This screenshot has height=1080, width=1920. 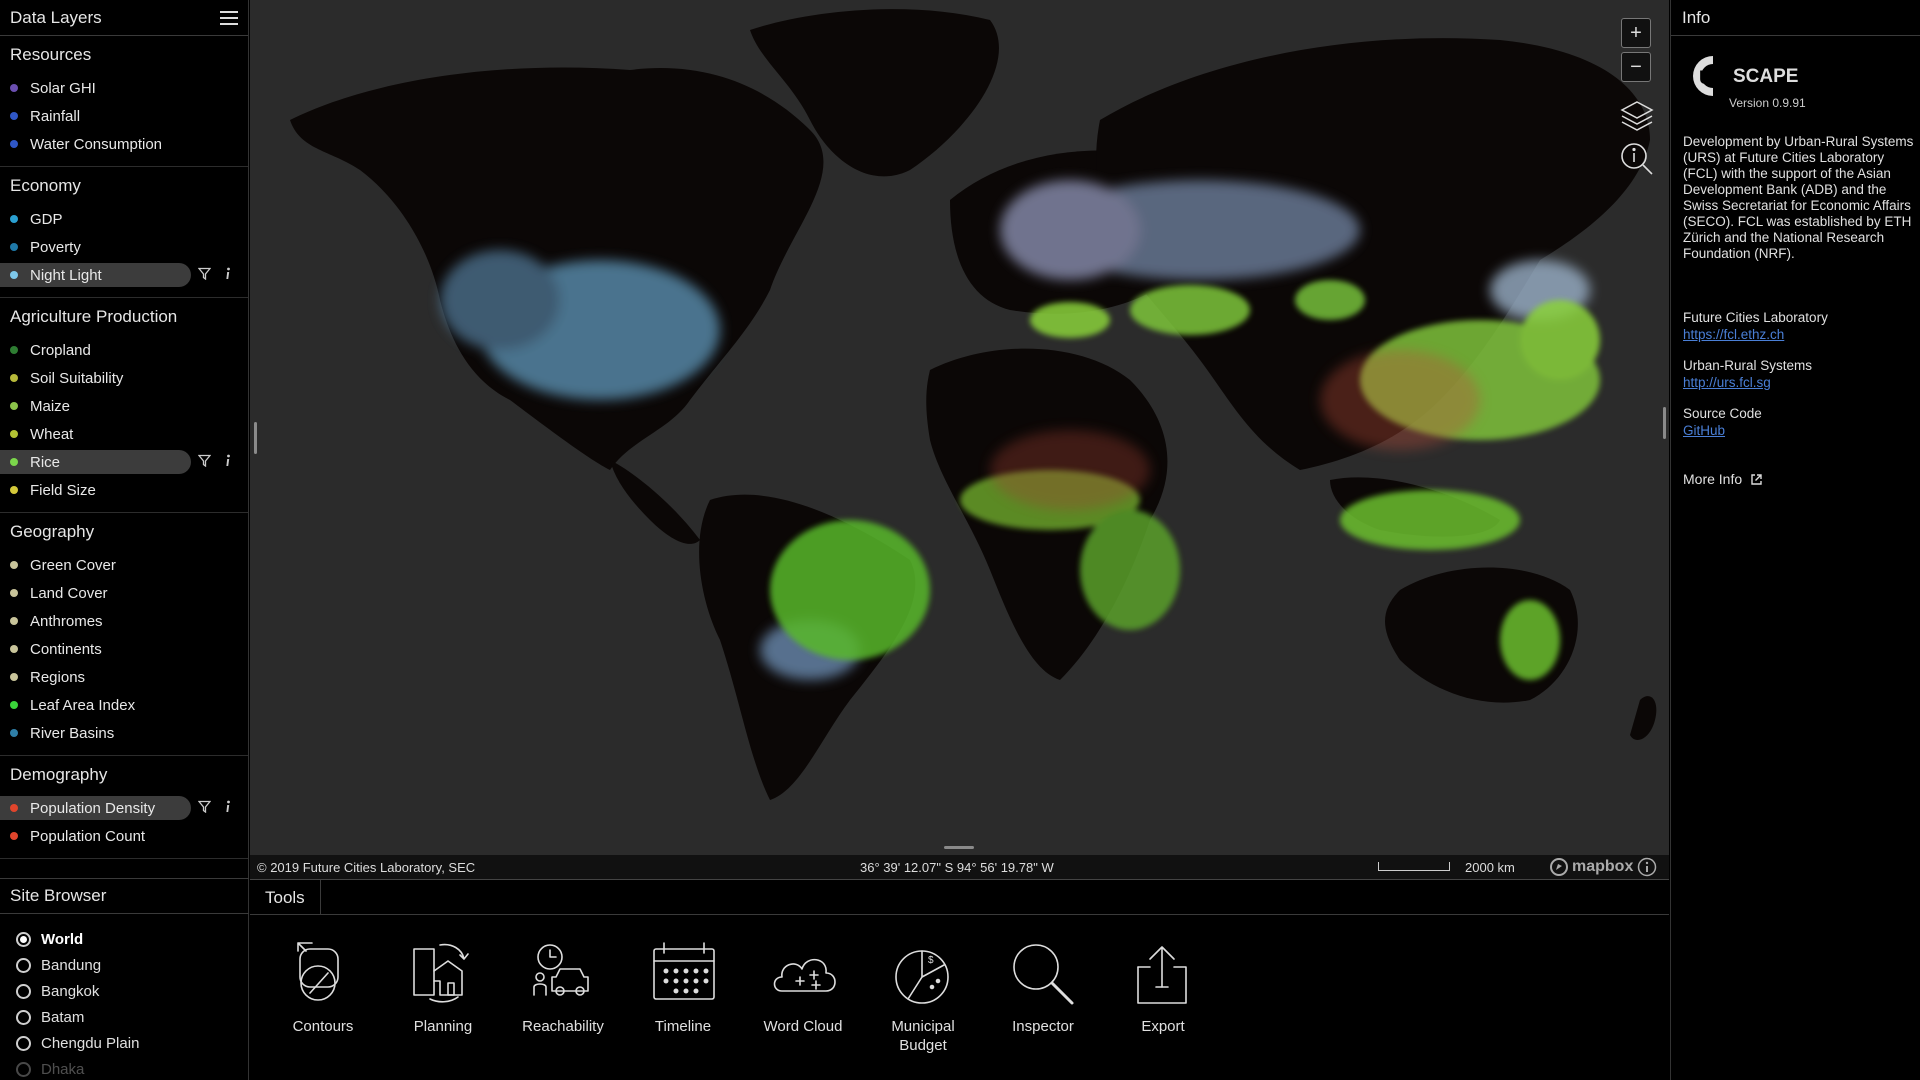 I want to click on layer-item-label: Anthromes, so click(x=66, y=621).